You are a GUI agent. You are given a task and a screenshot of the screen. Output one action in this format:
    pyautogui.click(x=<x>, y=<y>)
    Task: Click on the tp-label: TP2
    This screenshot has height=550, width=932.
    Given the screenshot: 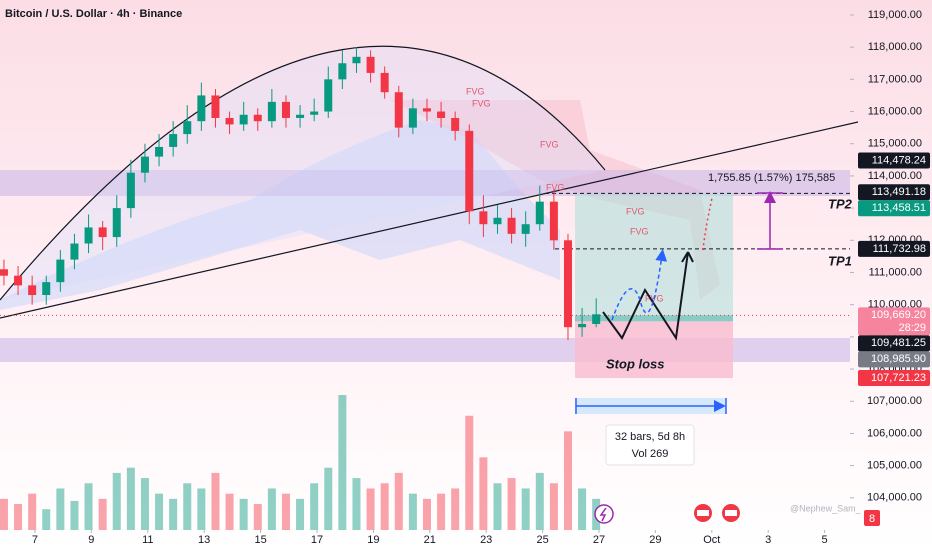 What is the action you would take?
    pyautogui.click(x=840, y=203)
    